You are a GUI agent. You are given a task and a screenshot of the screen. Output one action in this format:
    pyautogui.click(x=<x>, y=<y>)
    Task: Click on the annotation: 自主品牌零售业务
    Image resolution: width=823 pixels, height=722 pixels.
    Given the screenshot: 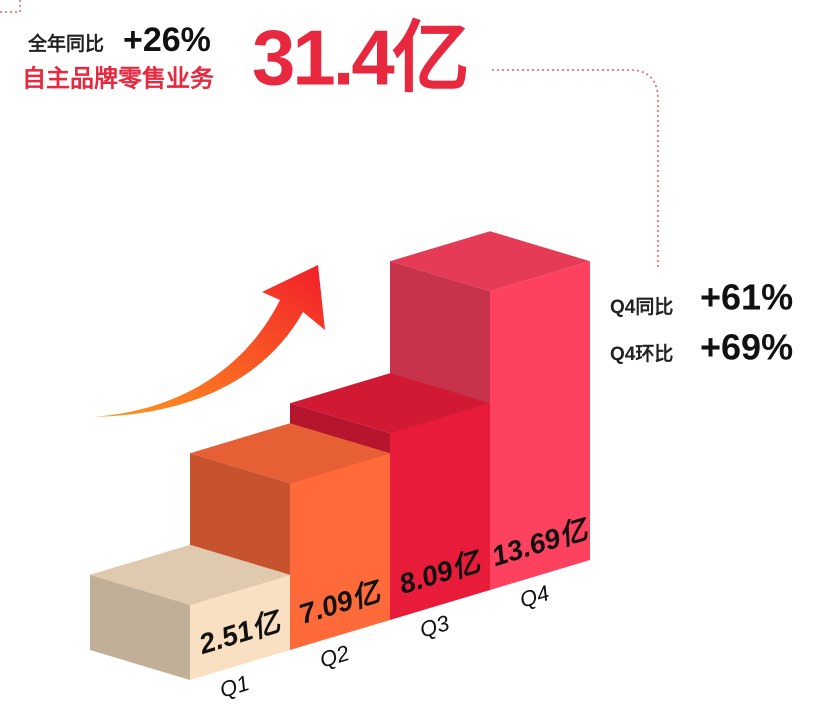 What is the action you would take?
    pyautogui.click(x=118, y=78)
    